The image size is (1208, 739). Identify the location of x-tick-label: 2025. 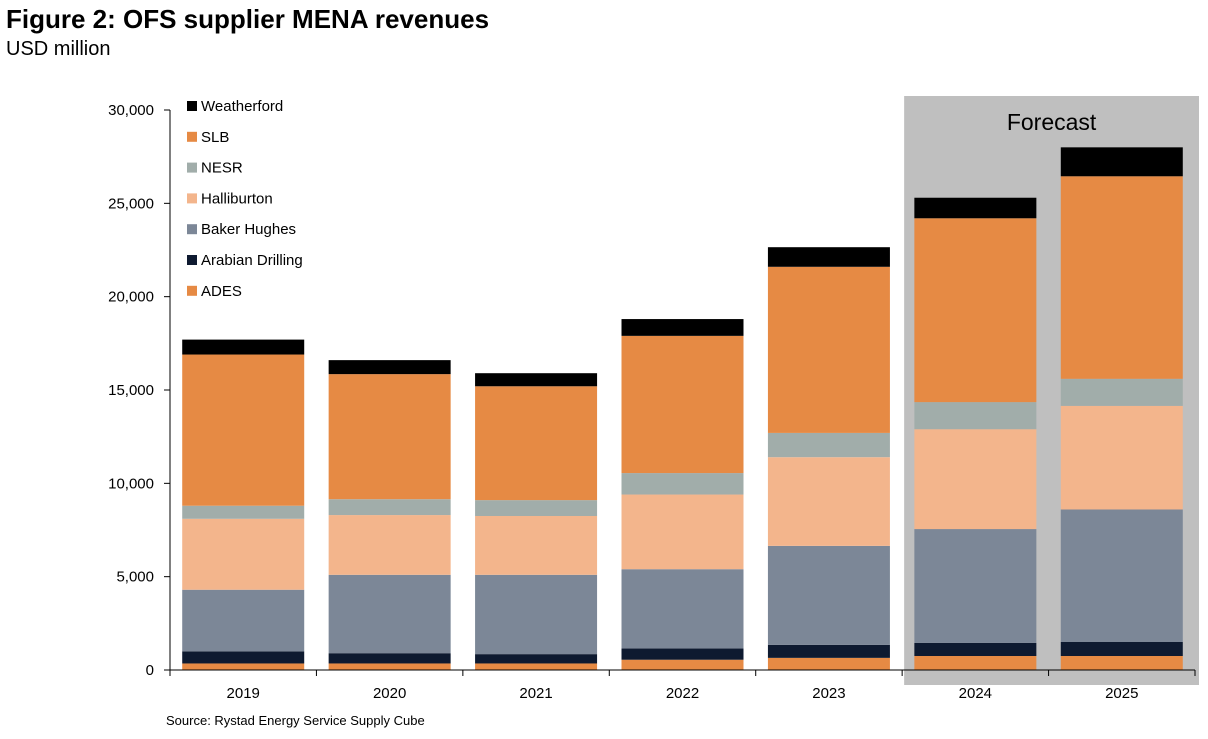
(1121, 693).